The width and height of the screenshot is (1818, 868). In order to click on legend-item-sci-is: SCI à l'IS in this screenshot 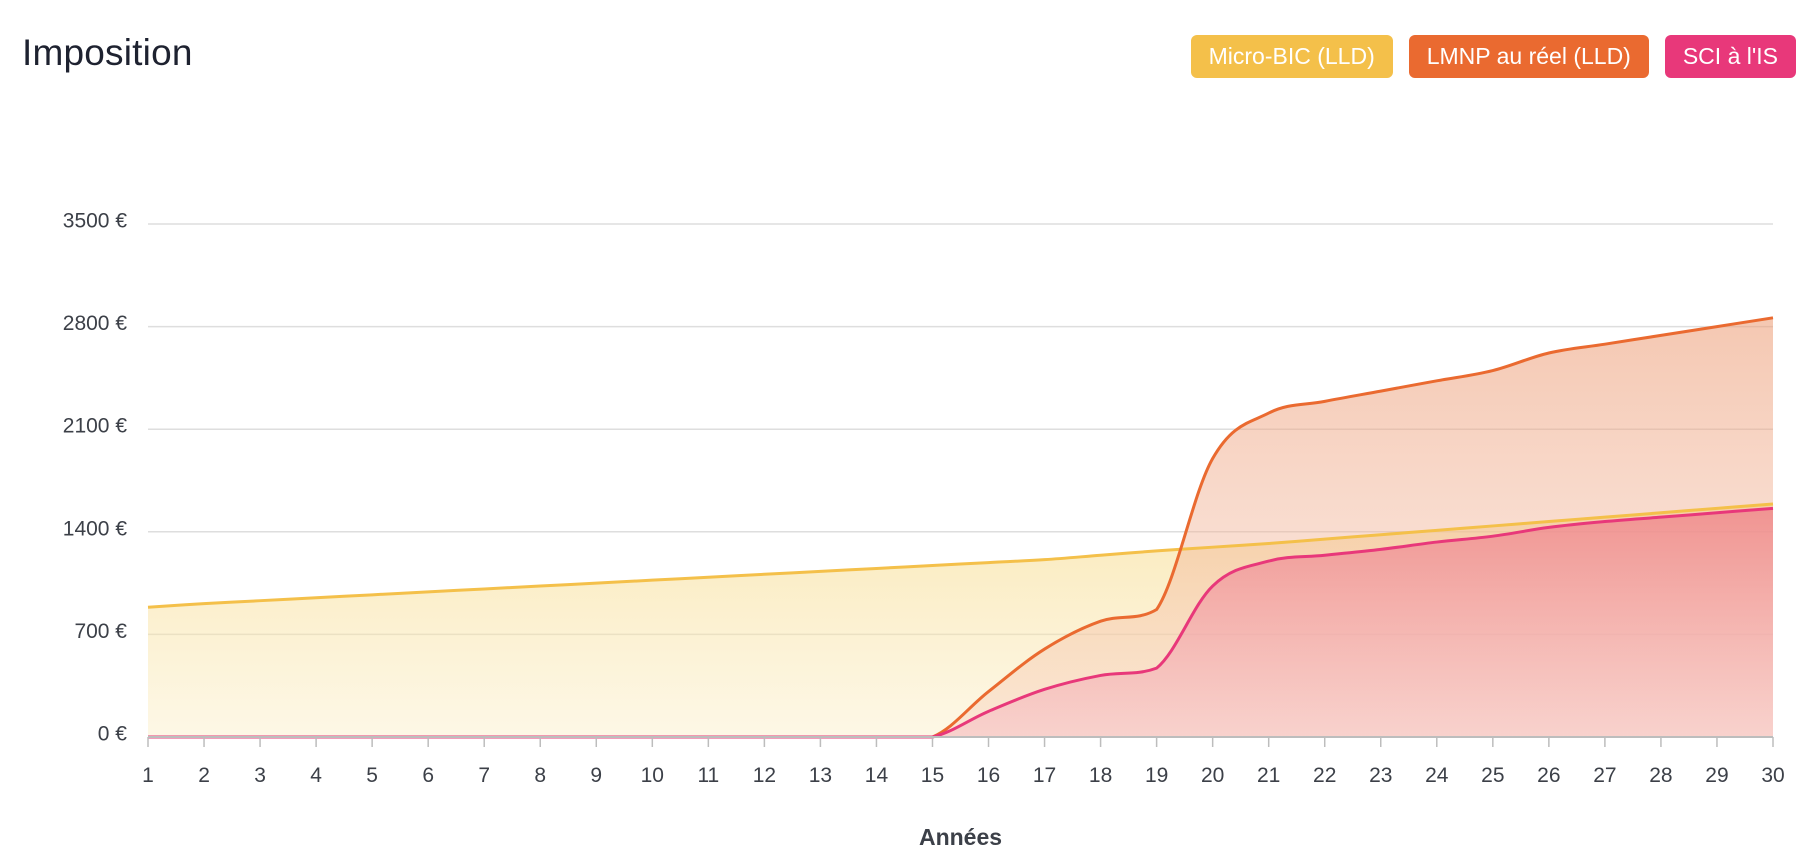, I will do `click(1730, 56)`.